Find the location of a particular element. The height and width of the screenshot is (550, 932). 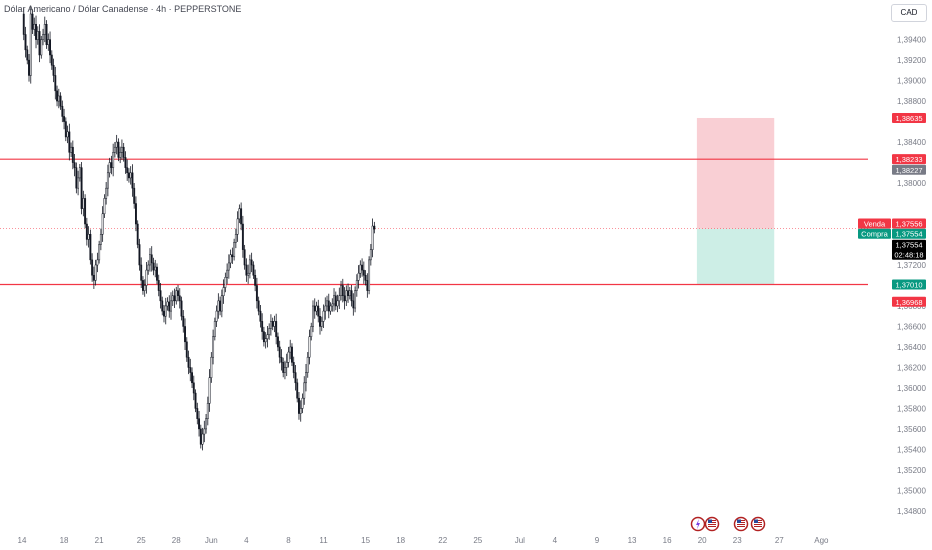

time-tick-label: 18 is located at coordinates (400, 540).